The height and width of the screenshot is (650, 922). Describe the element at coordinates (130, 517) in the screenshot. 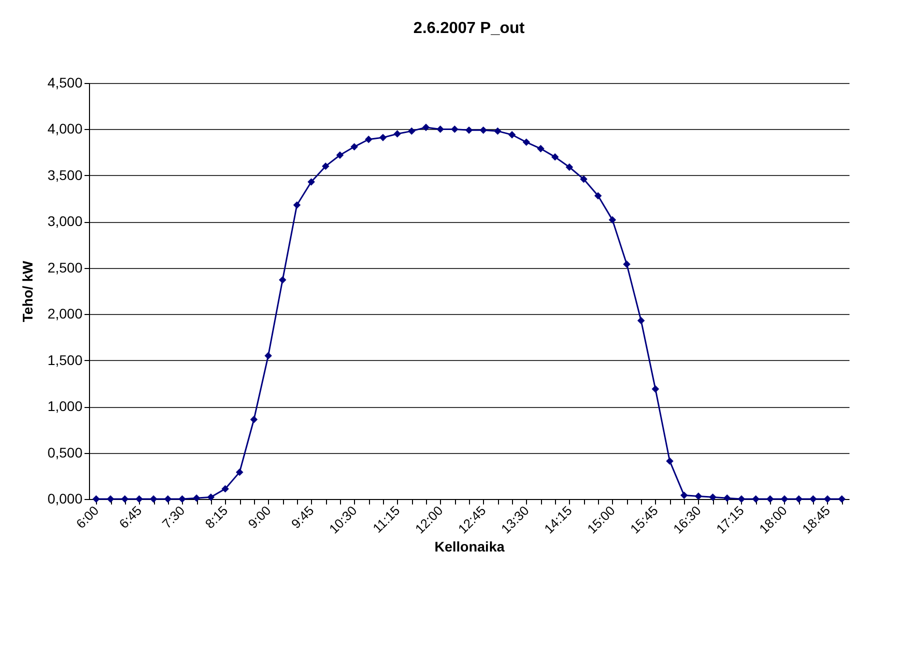

I see `x-tick-label: 6:45` at that location.